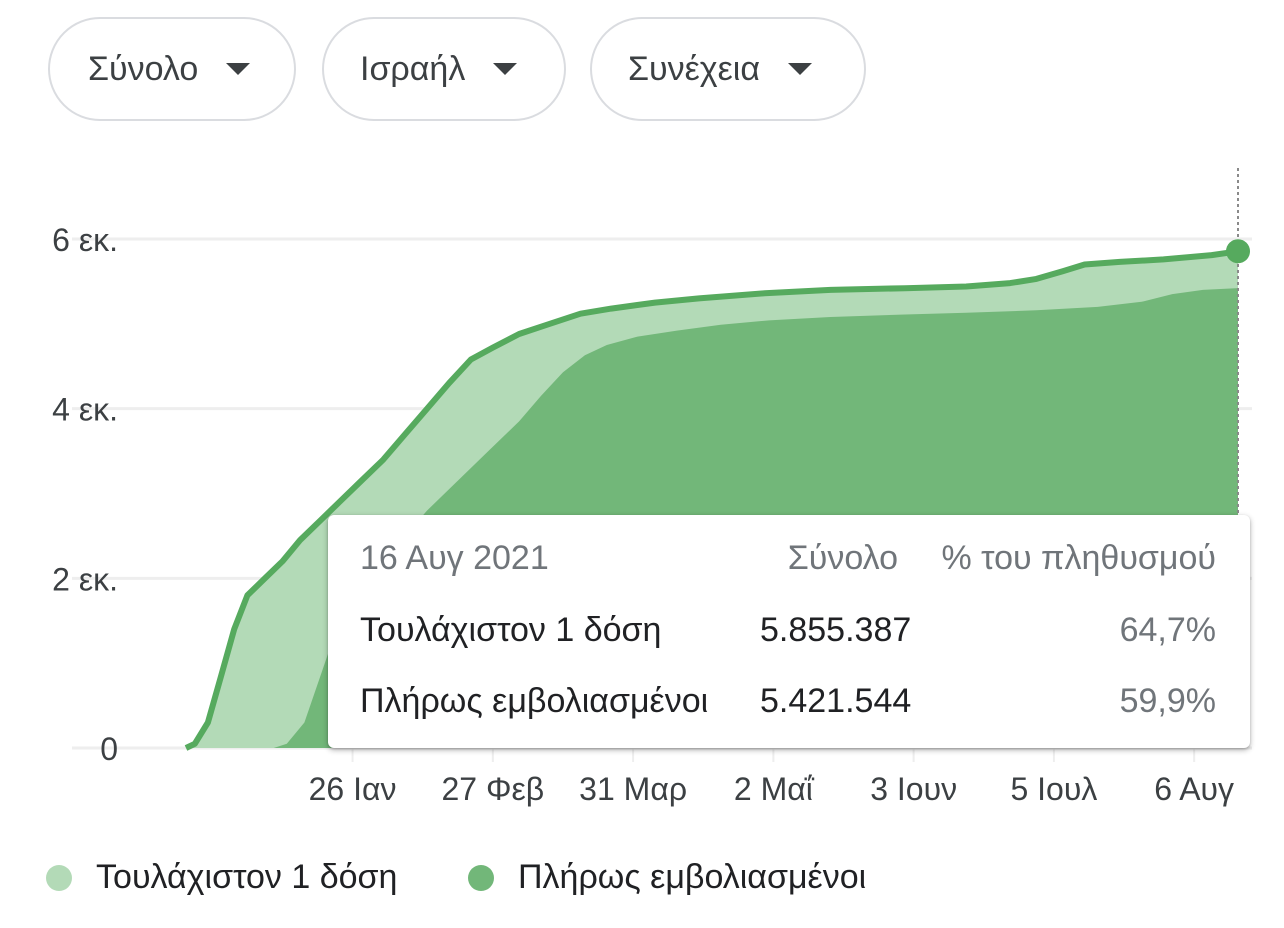  I want to click on timeframe-dropdown: Συνέχεια, so click(728, 69).